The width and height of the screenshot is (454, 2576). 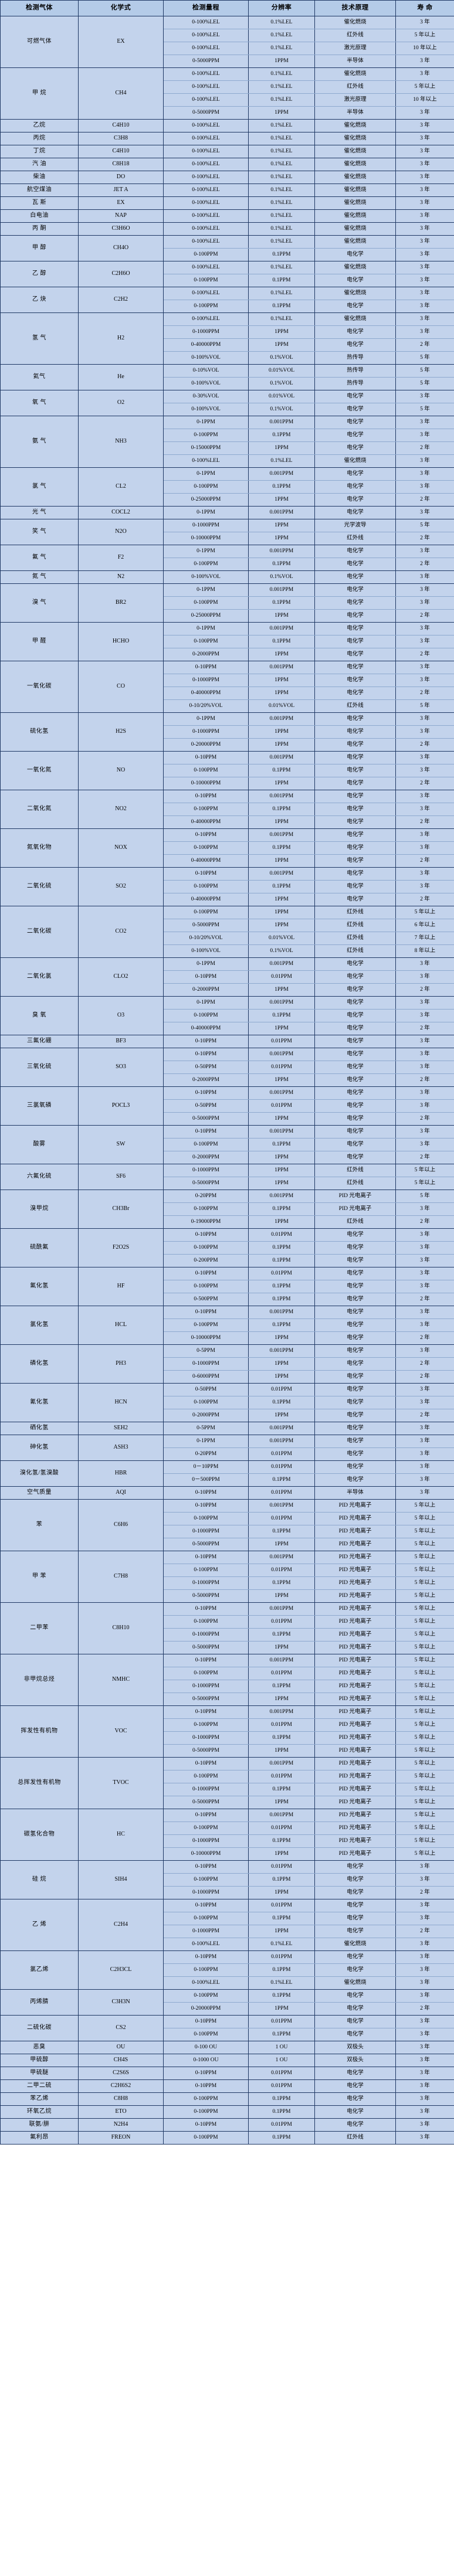 I want to click on table-row: 0-10000PPM 1PPM 电化学 2 年, so click(x=227, y=783).